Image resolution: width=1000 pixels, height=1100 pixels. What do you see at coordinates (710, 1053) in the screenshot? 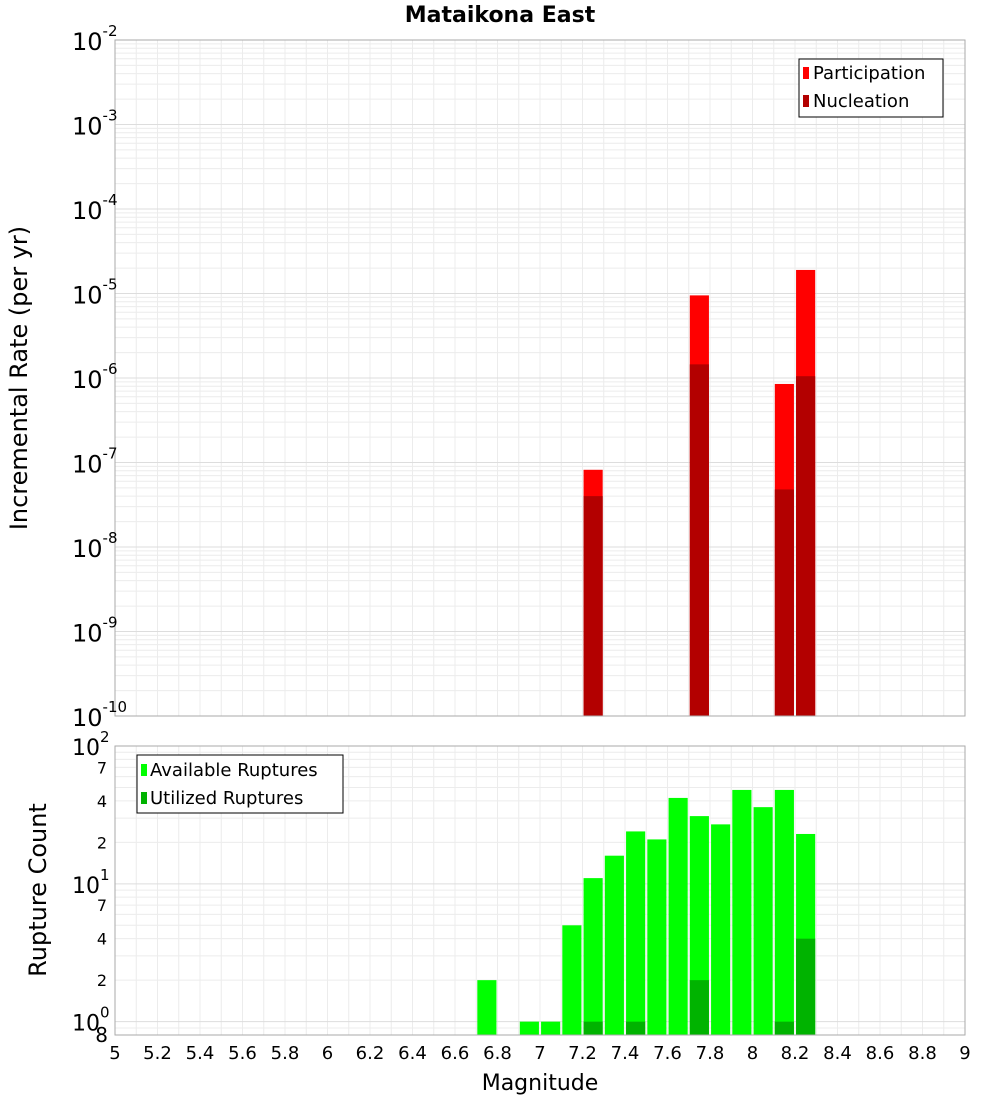
I see `x-tick-label: 7.8` at bounding box center [710, 1053].